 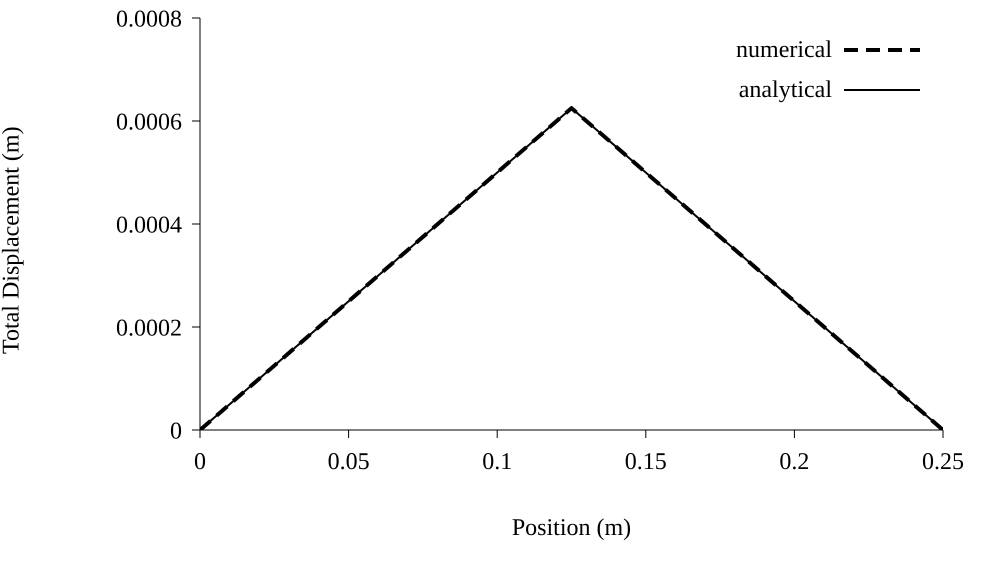 I want to click on y-tick-label: 0.0002, so click(x=149, y=329).